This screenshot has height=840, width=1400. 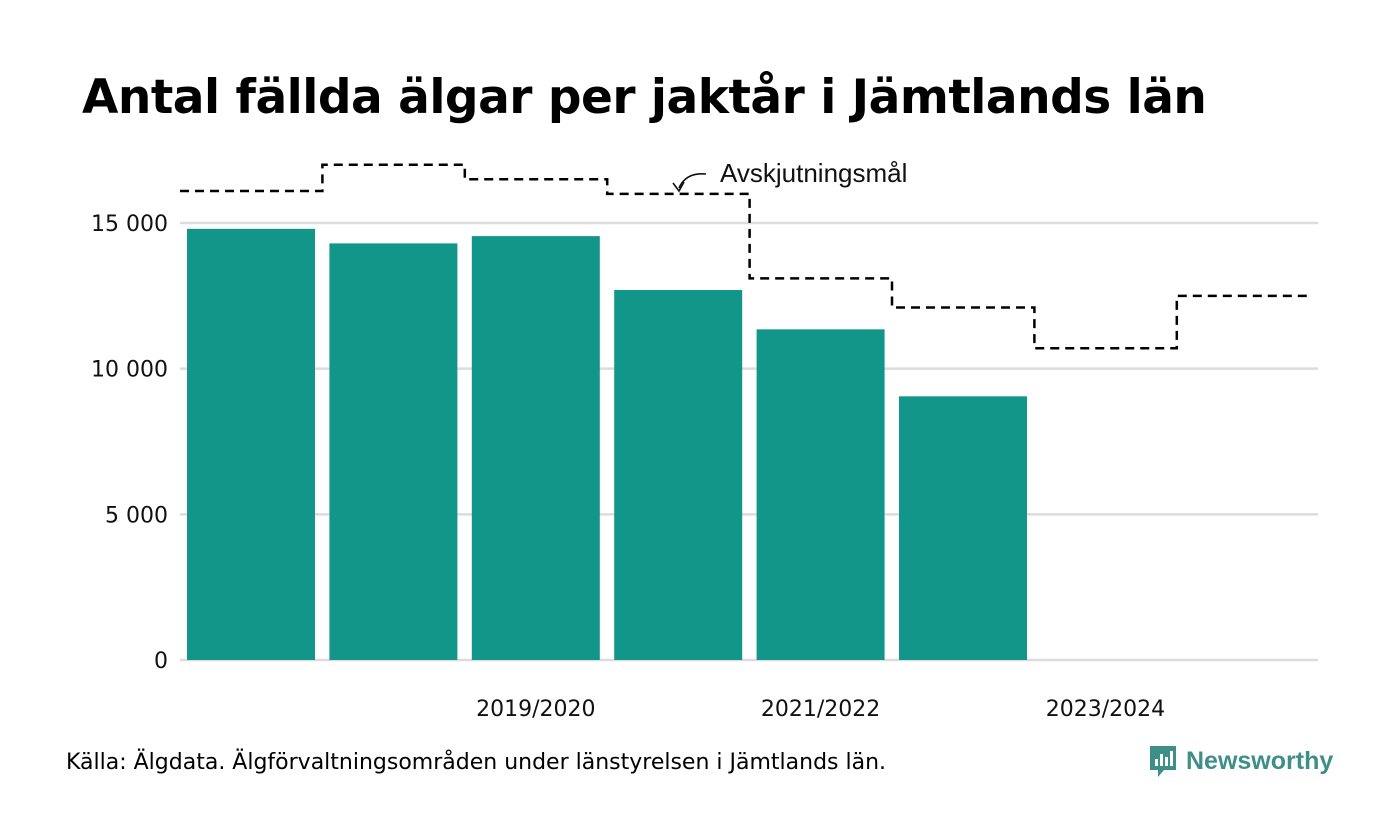 I want to click on annotation-arrow, so click(x=692, y=180).